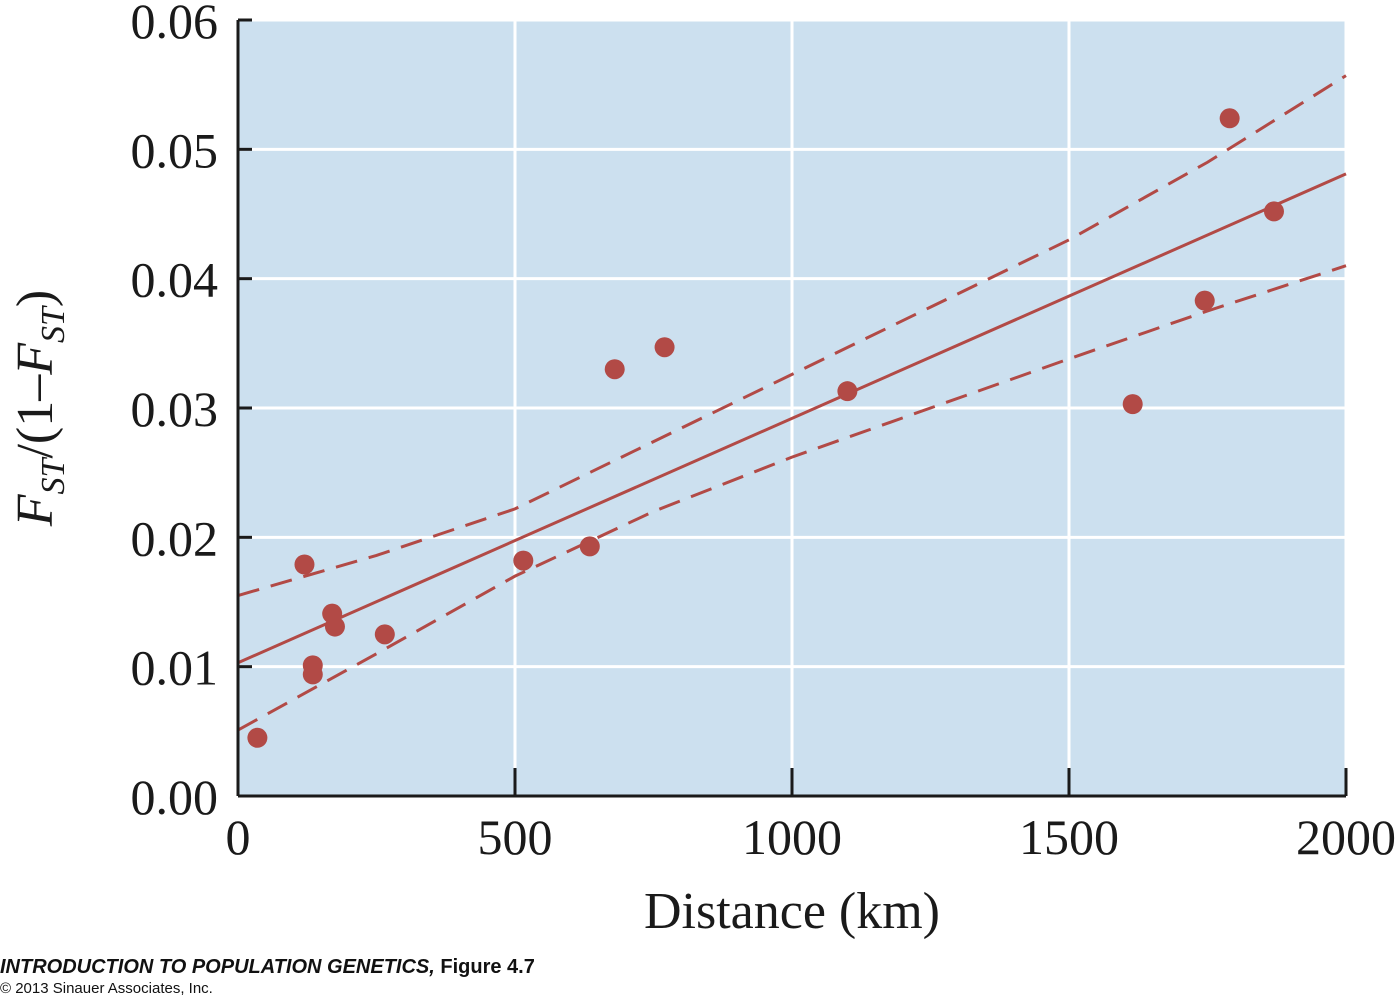 This screenshot has width=1400, height=998. I want to click on copyright-notice: © 2013 Sinauer Associates, Inc., so click(106, 988).